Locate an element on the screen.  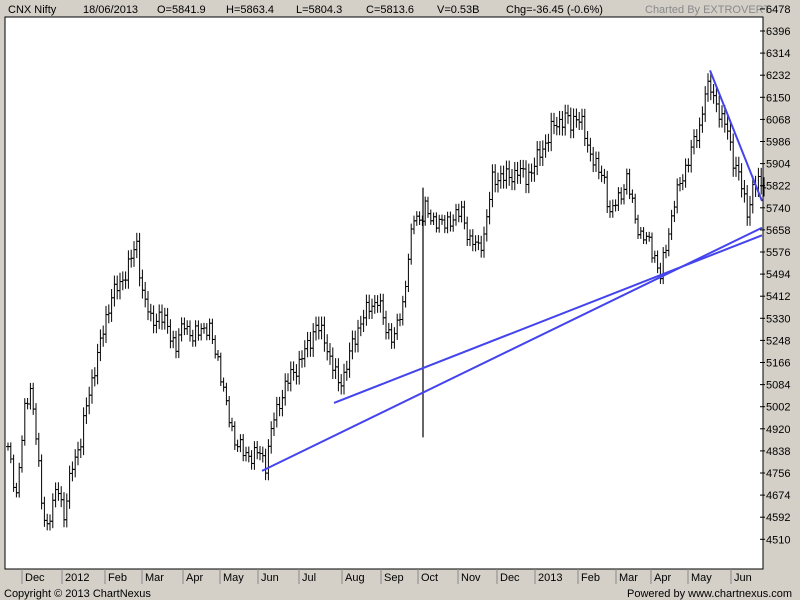
y-tick-label: 5576 is located at coordinates (778, 253).